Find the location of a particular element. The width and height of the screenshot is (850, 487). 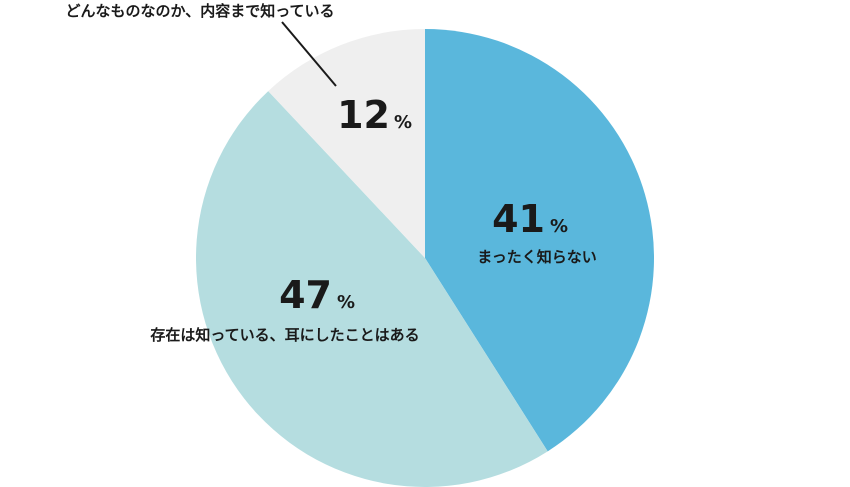

slice-percent-0: % is located at coordinates (559, 226).